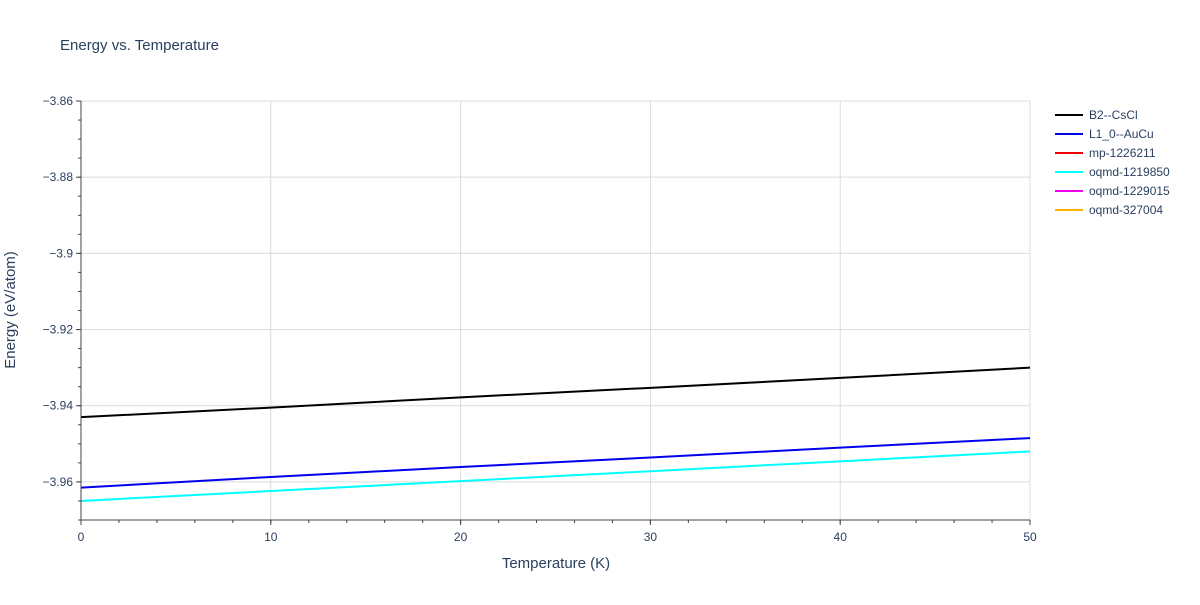 The image size is (1200, 605). What do you see at coordinates (61, 253) in the screenshot?
I see `y-tick-label: −3.9` at bounding box center [61, 253].